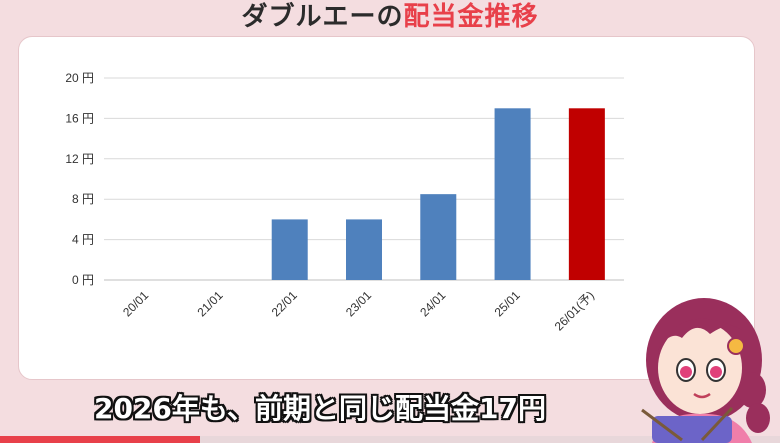 Image resolution: width=780 pixels, height=443 pixels. What do you see at coordinates (83, 199) in the screenshot?
I see `y-tick-label: 8 円` at bounding box center [83, 199].